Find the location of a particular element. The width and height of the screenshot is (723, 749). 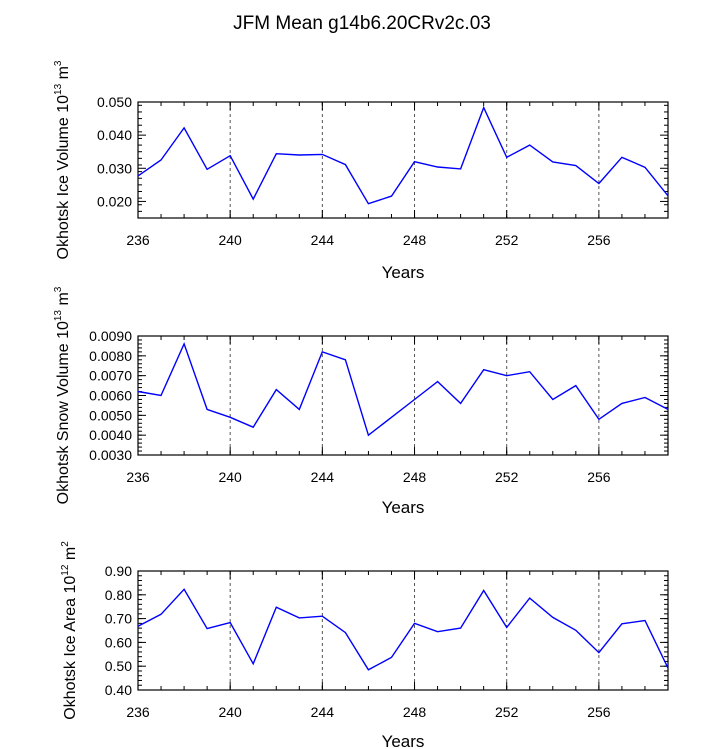

y-tick-label: 0.0050 is located at coordinates (110, 415).